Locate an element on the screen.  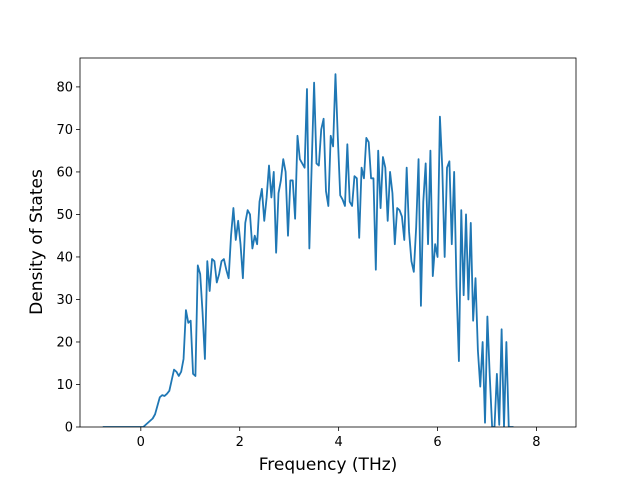
y-axis-label: Density of States is located at coordinates (37, 242).